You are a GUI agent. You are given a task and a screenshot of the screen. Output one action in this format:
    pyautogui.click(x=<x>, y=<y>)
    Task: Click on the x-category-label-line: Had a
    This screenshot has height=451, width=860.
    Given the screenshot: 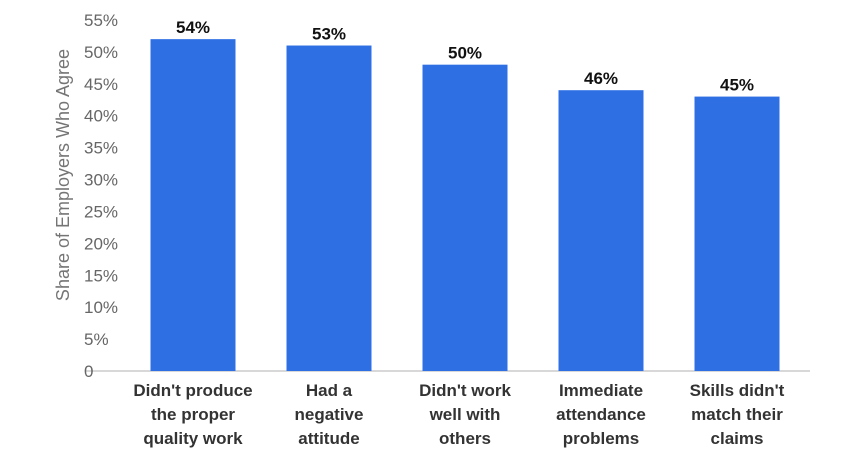 What is the action you would take?
    pyautogui.click(x=329, y=390)
    